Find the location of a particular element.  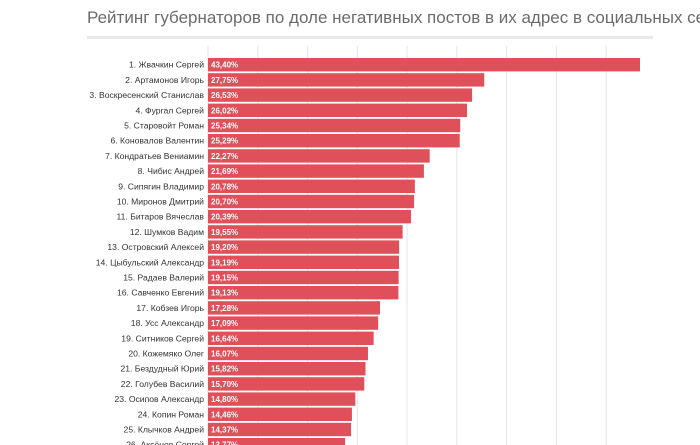

value-label: 15,70% is located at coordinates (224, 384).